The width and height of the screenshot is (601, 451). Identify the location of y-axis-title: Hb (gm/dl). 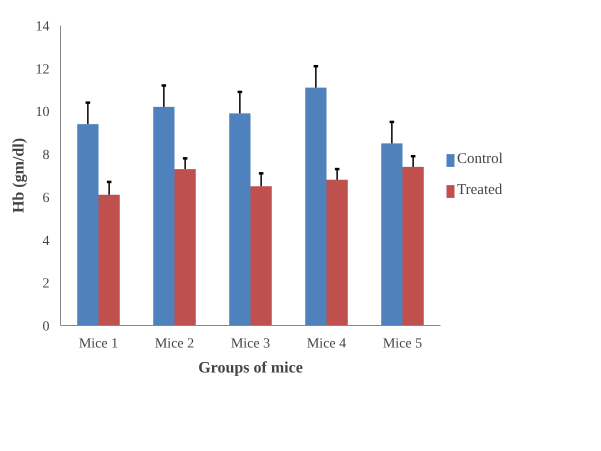
(19, 176).